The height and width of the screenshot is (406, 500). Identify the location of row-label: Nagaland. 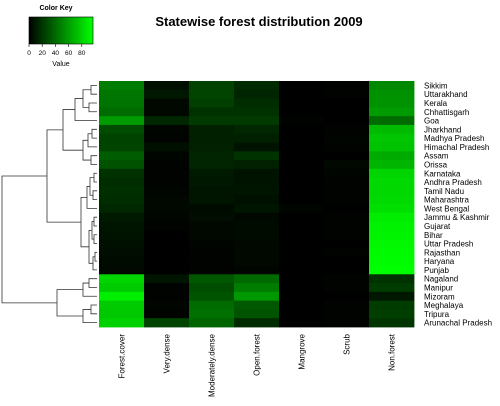
(441, 279).